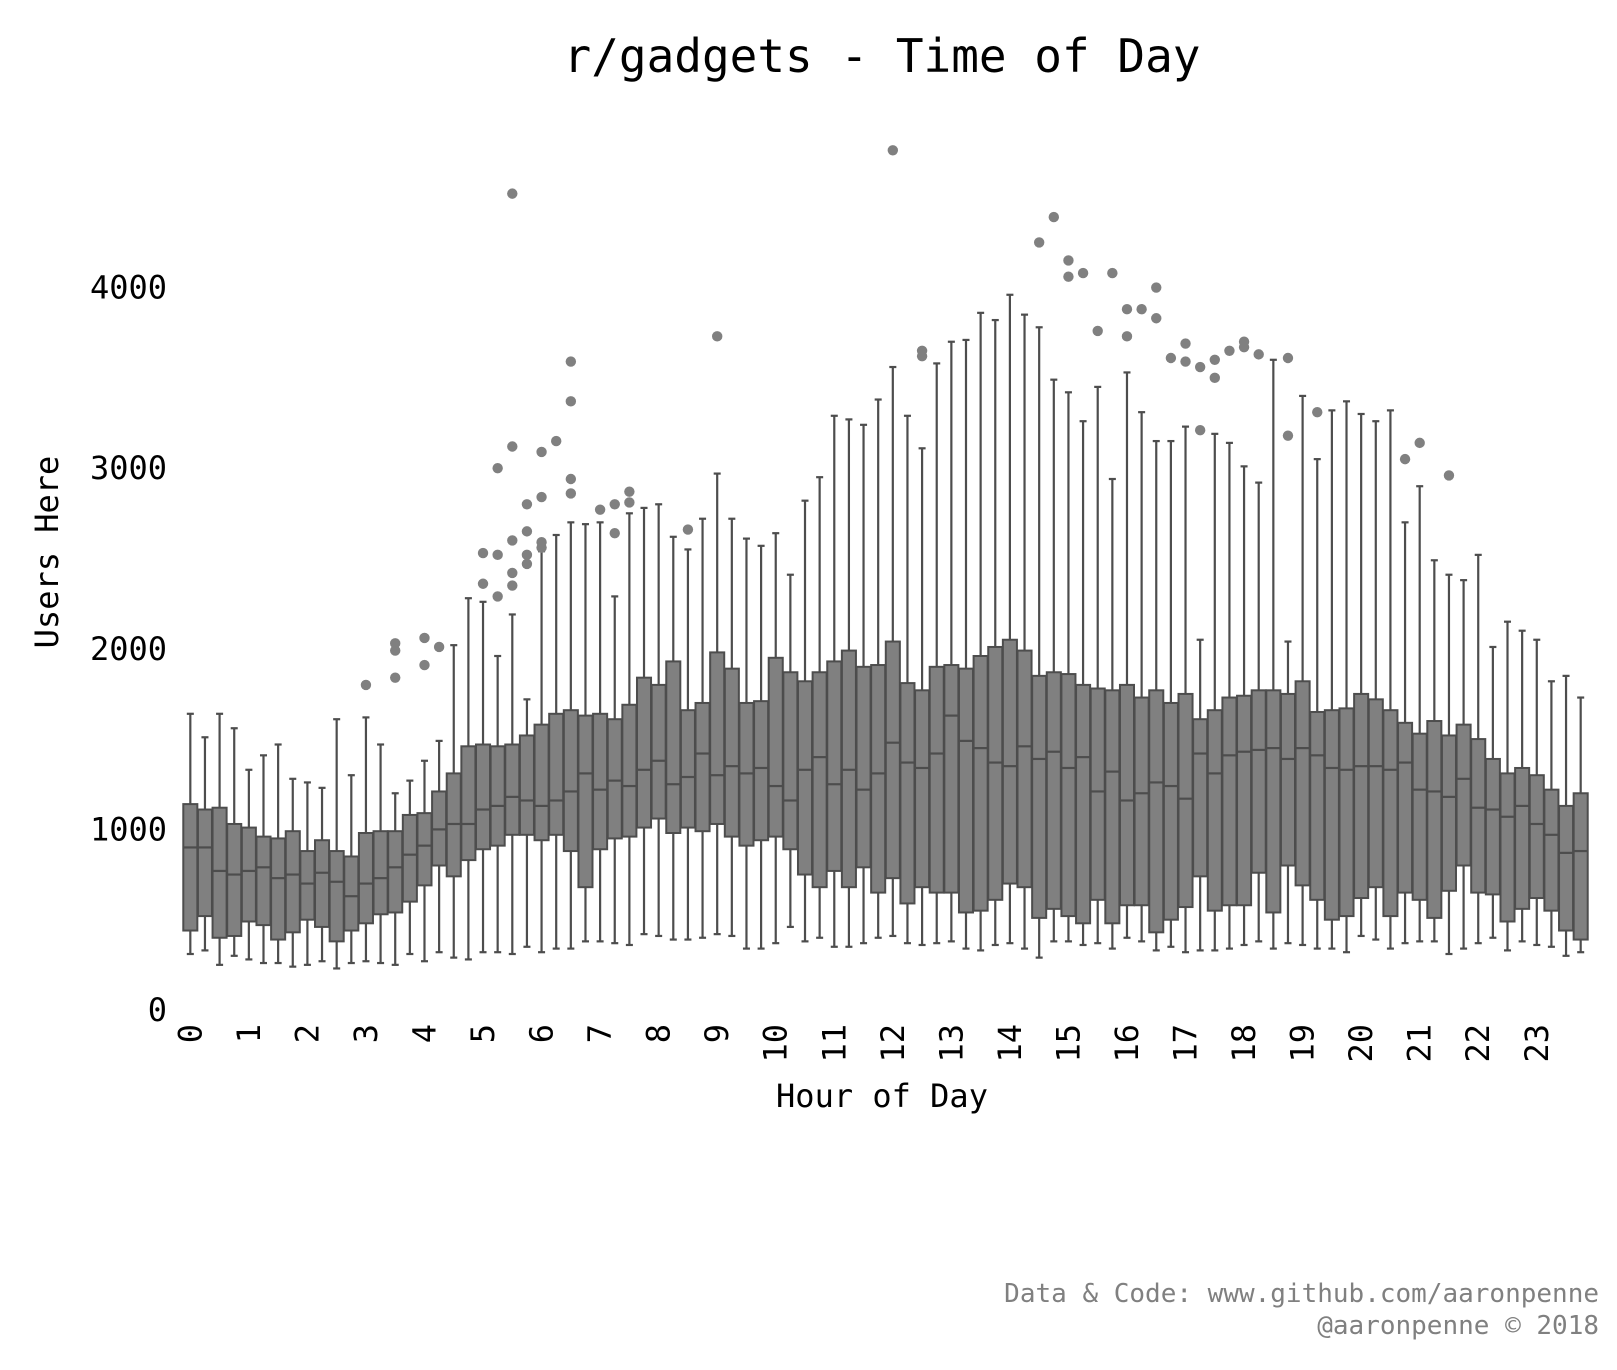 The image size is (1617, 1370). Describe the element at coordinates (1186, 1043) in the screenshot. I see `x-tick-label: 17` at that location.